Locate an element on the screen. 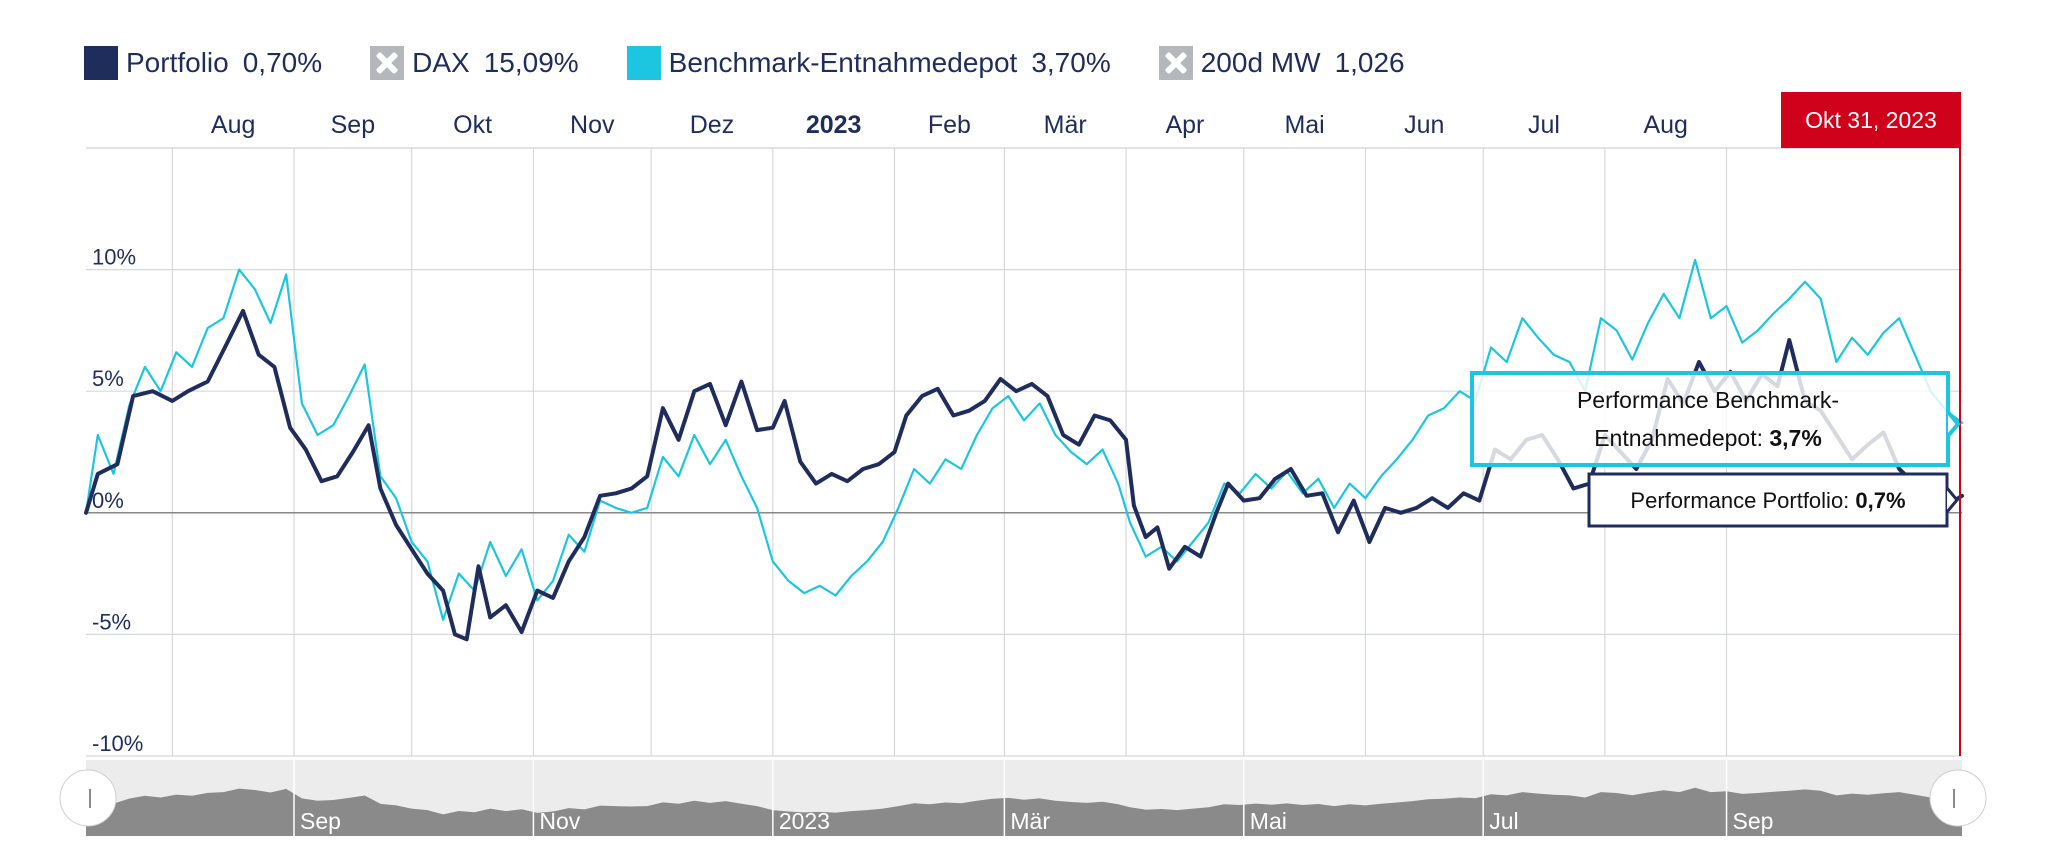 The height and width of the screenshot is (857, 2048). navigator-left-handle is located at coordinates (88, 798).